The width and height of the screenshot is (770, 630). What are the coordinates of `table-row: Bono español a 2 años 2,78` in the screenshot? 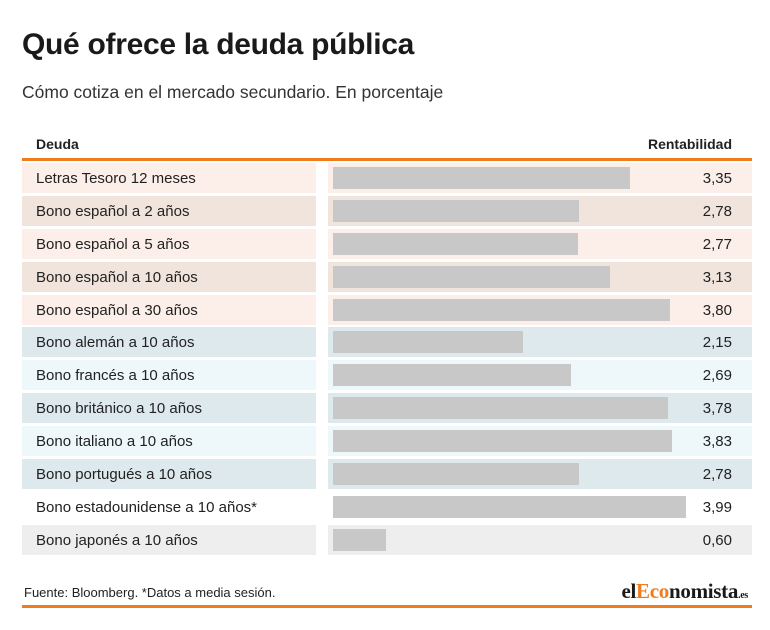 It's located at (387, 210).